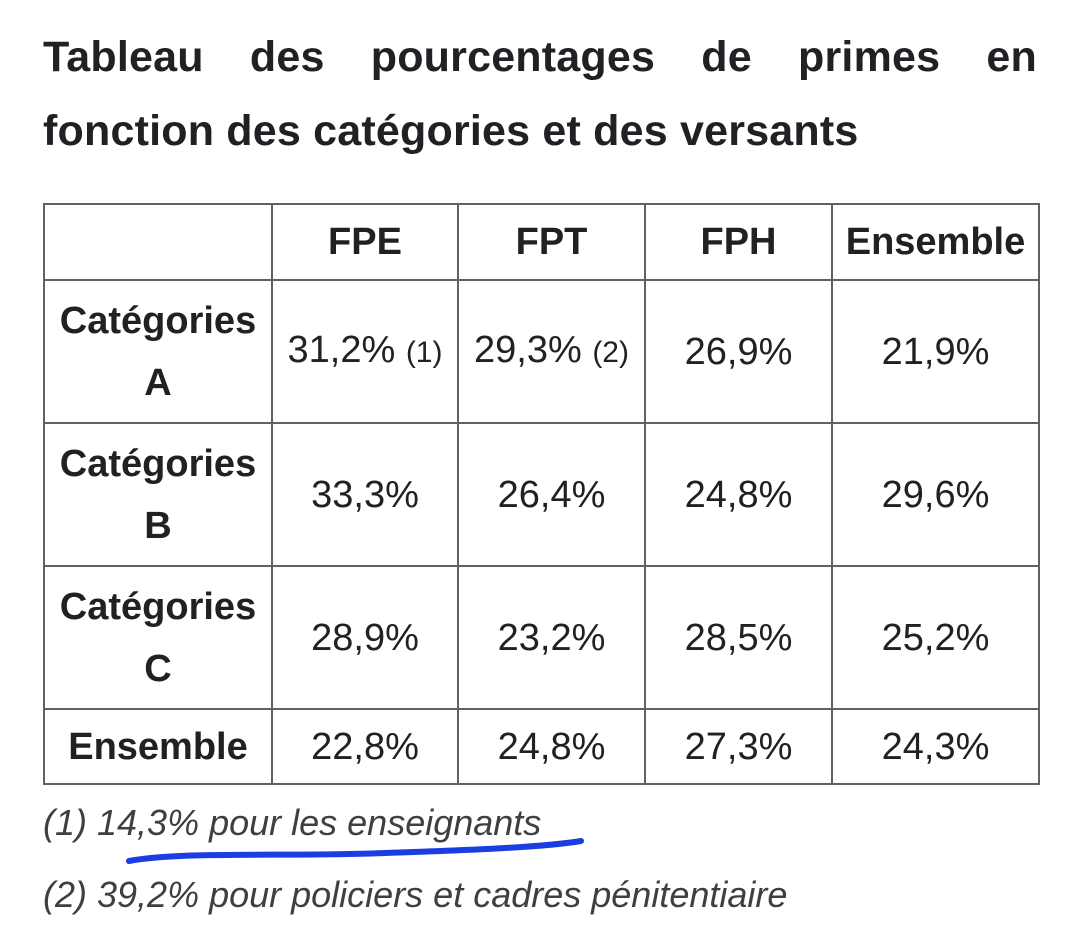  What do you see at coordinates (365, 637) in the screenshot?
I see `table-cell: 28,9%` at bounding box center [365, 637].